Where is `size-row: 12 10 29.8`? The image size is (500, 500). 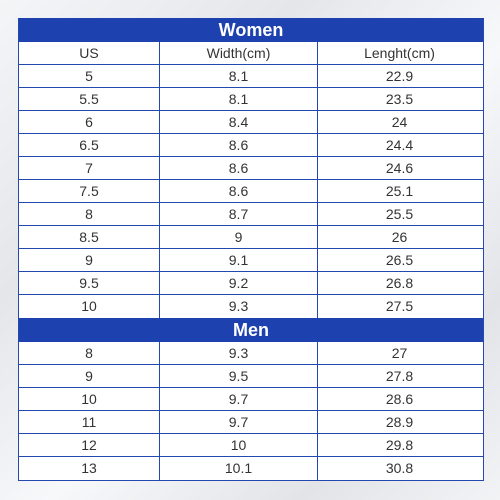 size-row: 12 10 29.8 is located at coordinates (251, 445).